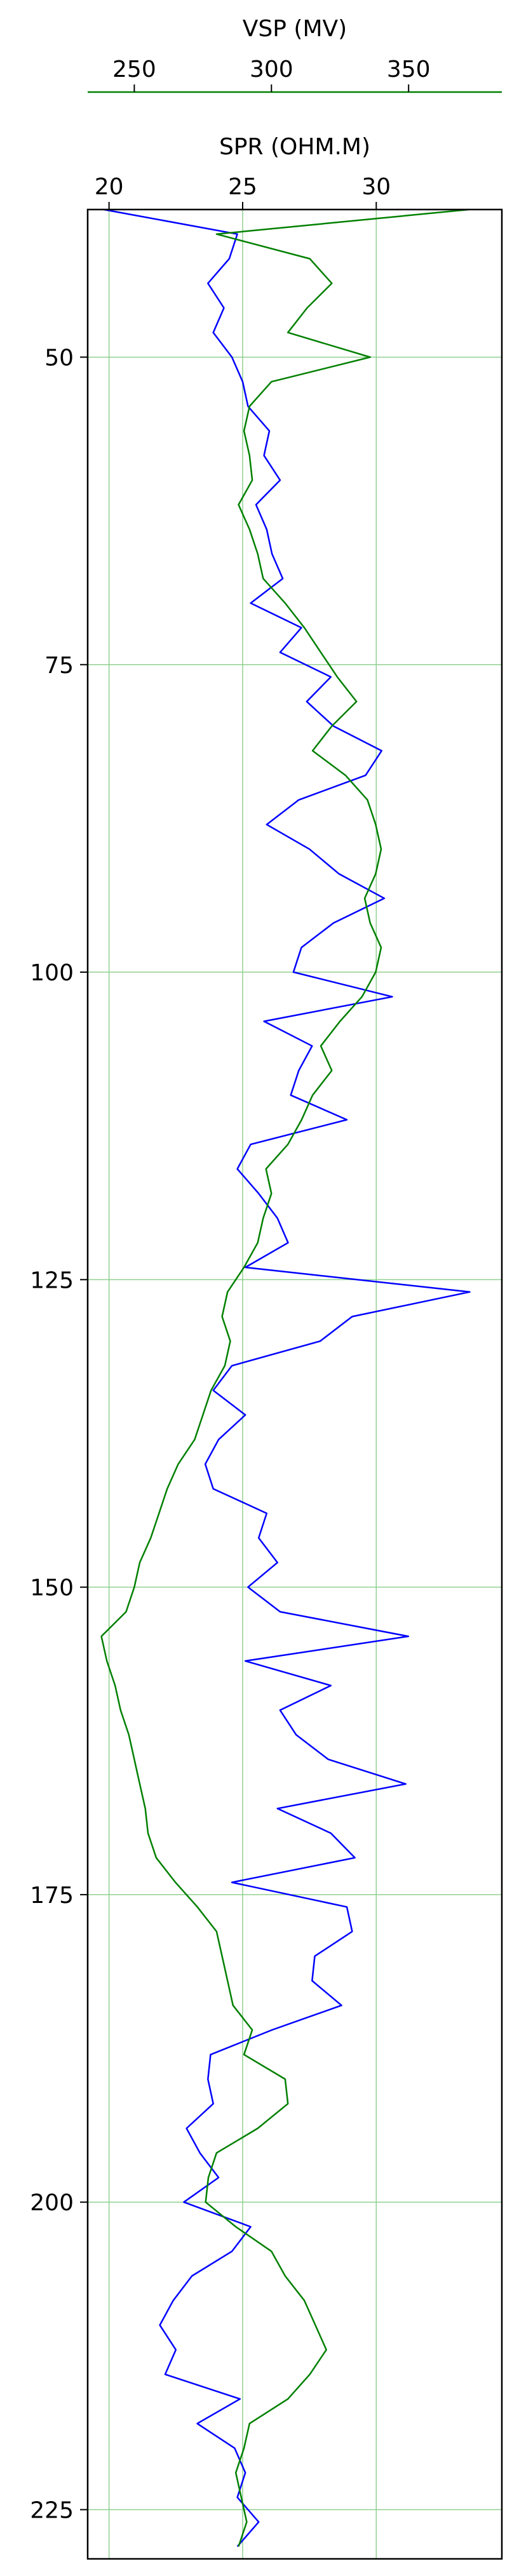  I want to click on spr-tick-label-25: 25, so click(242, 187).